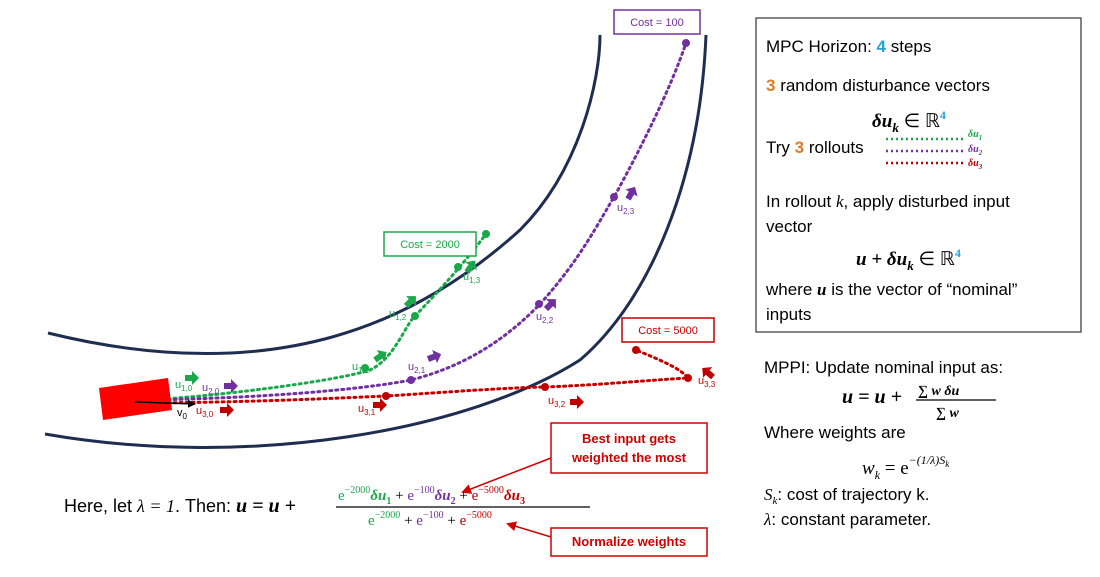 The image size is (1100, 577). I want to click on delta-u-def: δuk ∈ ℝ4, so click(909, 121).